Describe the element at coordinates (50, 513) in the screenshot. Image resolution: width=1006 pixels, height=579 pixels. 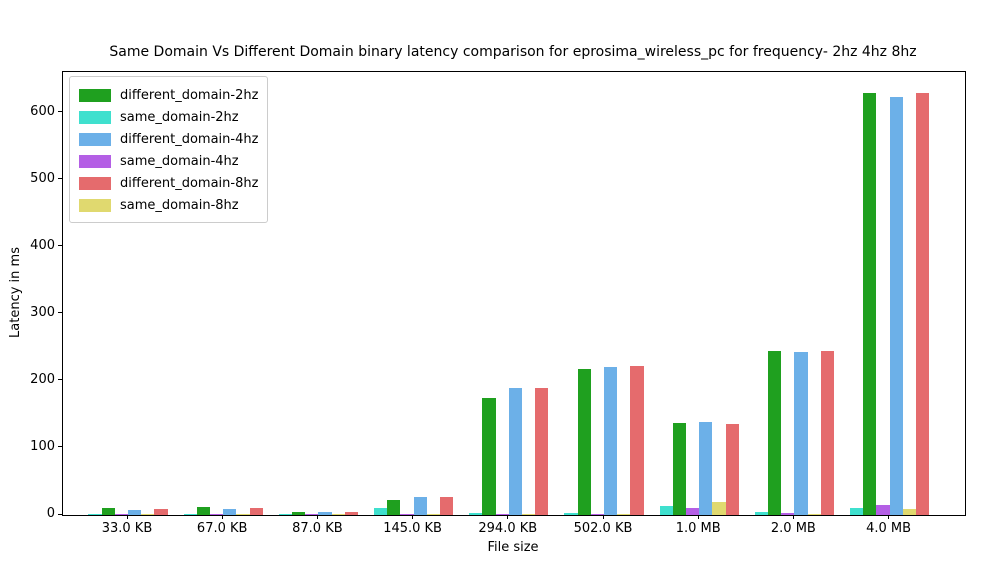
I see `y-tick-label: 0` at that location.